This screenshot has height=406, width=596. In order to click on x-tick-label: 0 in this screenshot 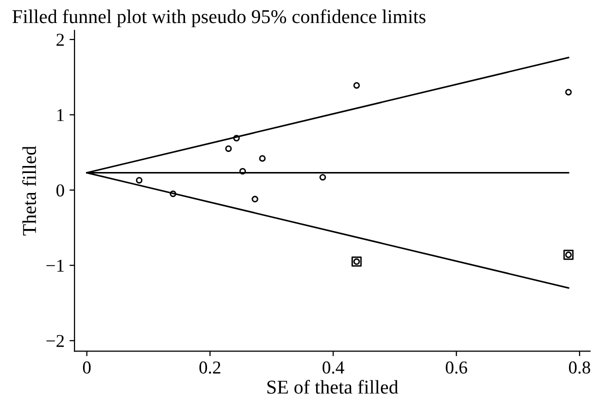, I will do `click(86, 367)`.